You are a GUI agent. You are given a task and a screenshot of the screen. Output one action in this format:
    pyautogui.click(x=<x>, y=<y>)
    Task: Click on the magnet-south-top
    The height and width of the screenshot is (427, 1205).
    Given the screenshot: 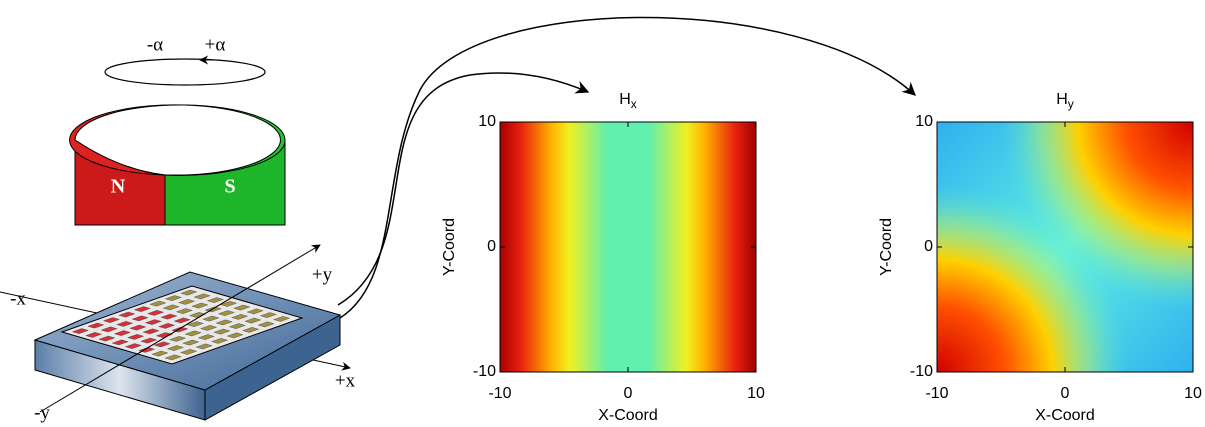 What is the action you would take?
    pyautogui.click(x=225, y=140)
    